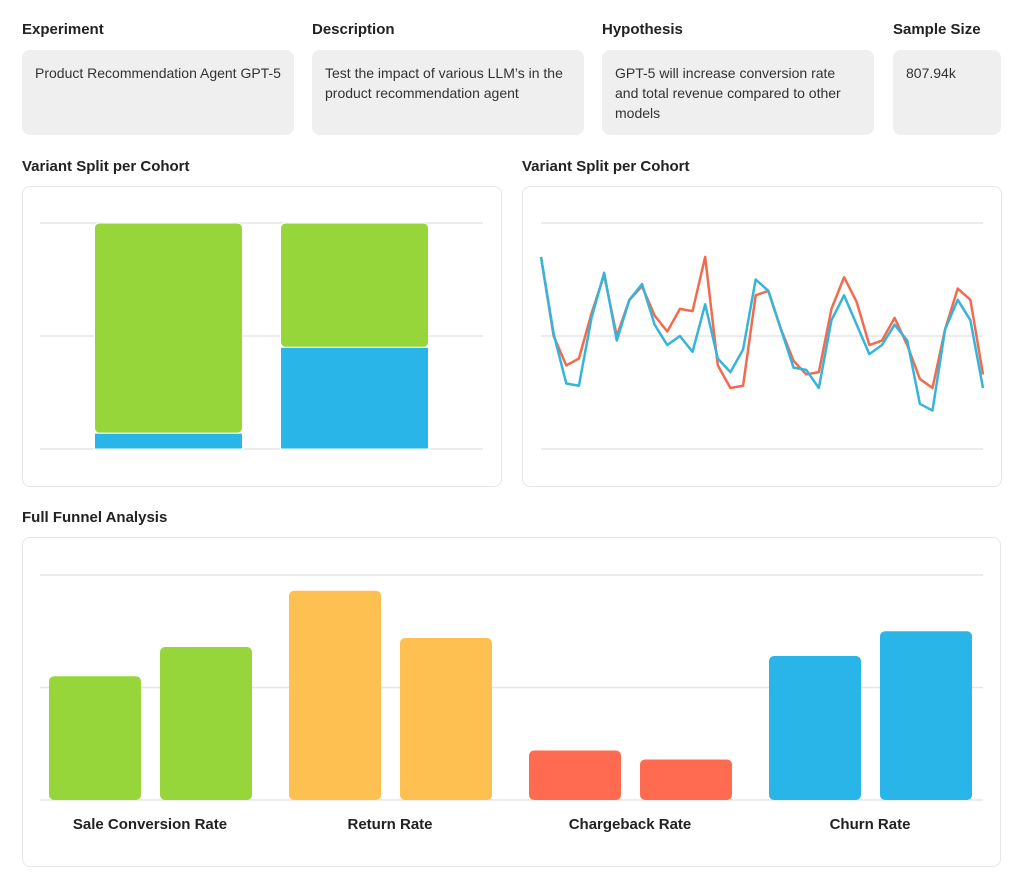  Describe the element at coordinates (947, 92) in the screenshot. I see `card-text: 807.94k` at that location.